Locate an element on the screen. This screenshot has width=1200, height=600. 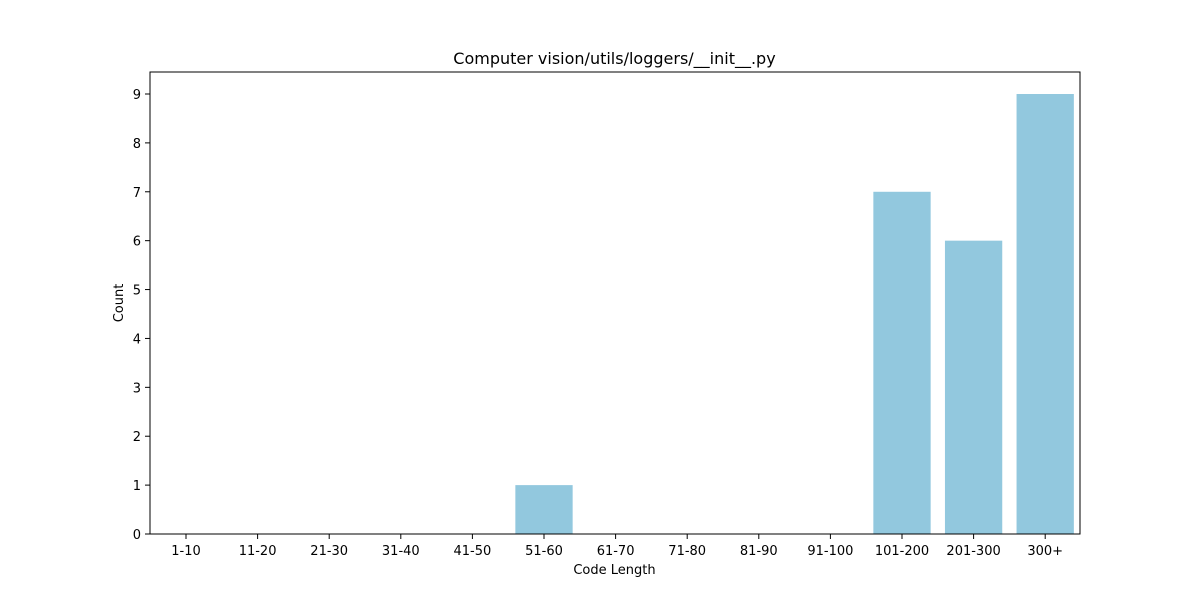
x-tick-label: 300+ is located at coordinates (1045, 551).